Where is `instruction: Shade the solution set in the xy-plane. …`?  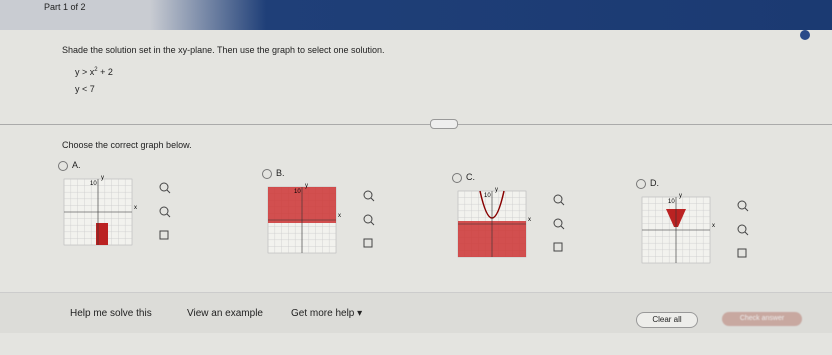
instruction: Shade the solution set in the xy-plane. … is located at coordinates (223, 50).